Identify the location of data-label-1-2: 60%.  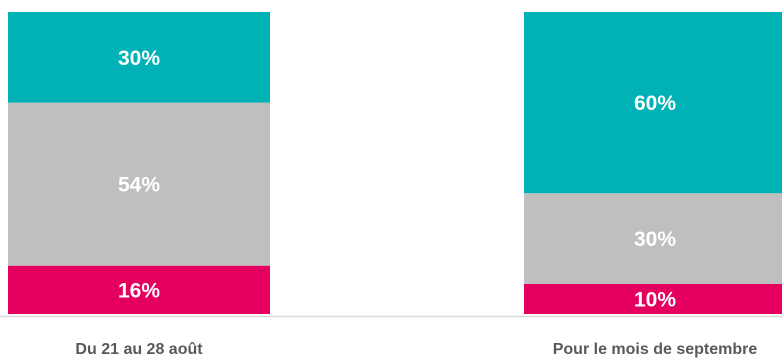
(655, 103).